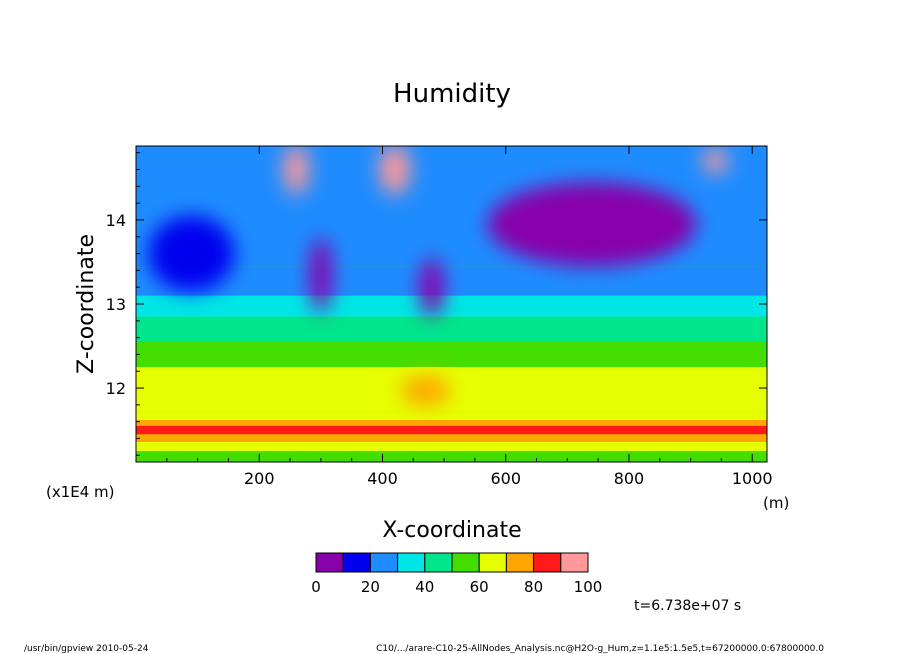 The width and height of the screenshot is (904, 654). What do you see at coordinates (259, 478) in the screenshot?
I see `x-tick-label: 200` at bounding box center [259, 478].